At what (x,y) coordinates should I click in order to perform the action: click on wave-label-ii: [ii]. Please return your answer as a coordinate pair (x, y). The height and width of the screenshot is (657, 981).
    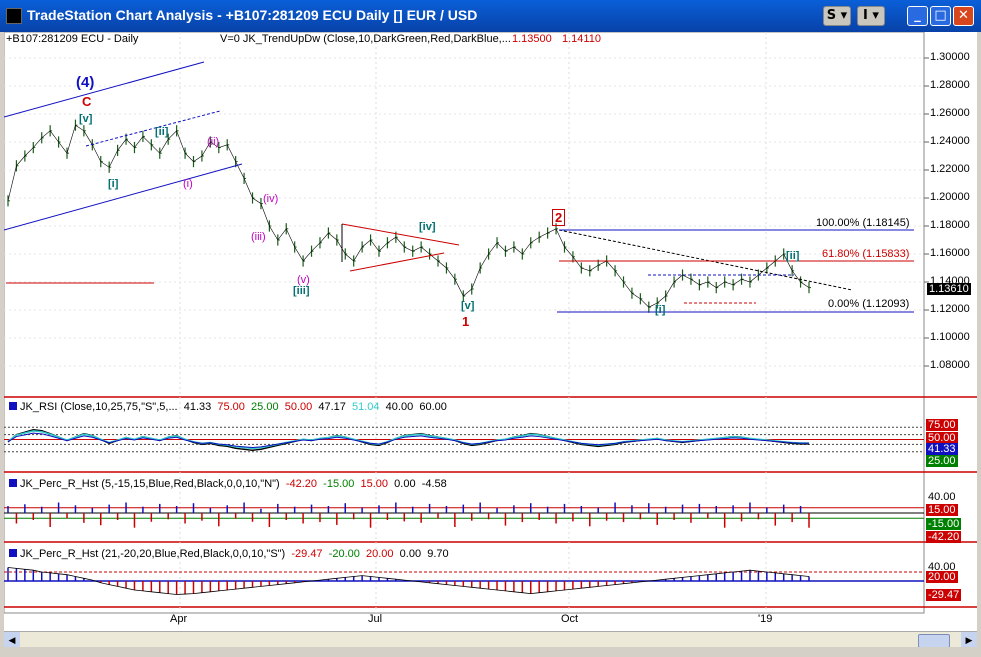
    Looking at the image, I should click on (162, 132).